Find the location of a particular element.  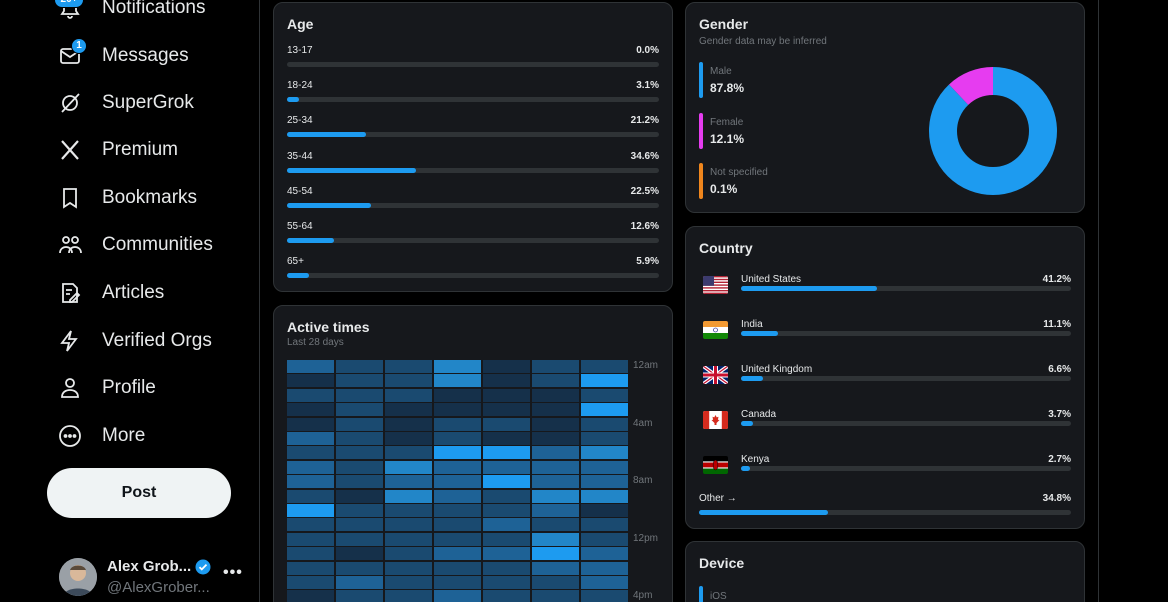

lightning-icon is located at coordinates (70, 341).